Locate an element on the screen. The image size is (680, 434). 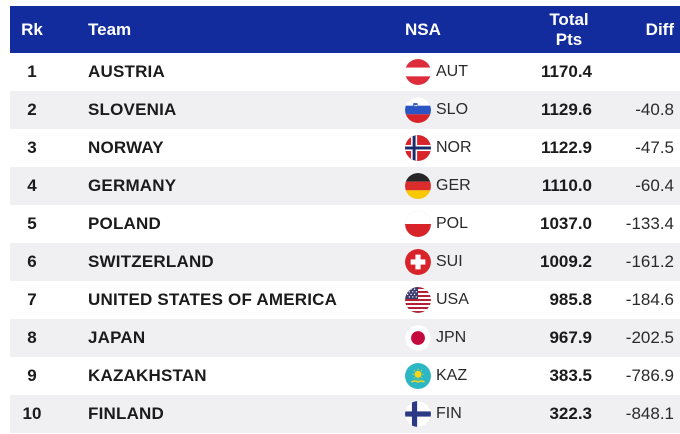
column-header-nsa: NSA is located at coordinates (423, 29).